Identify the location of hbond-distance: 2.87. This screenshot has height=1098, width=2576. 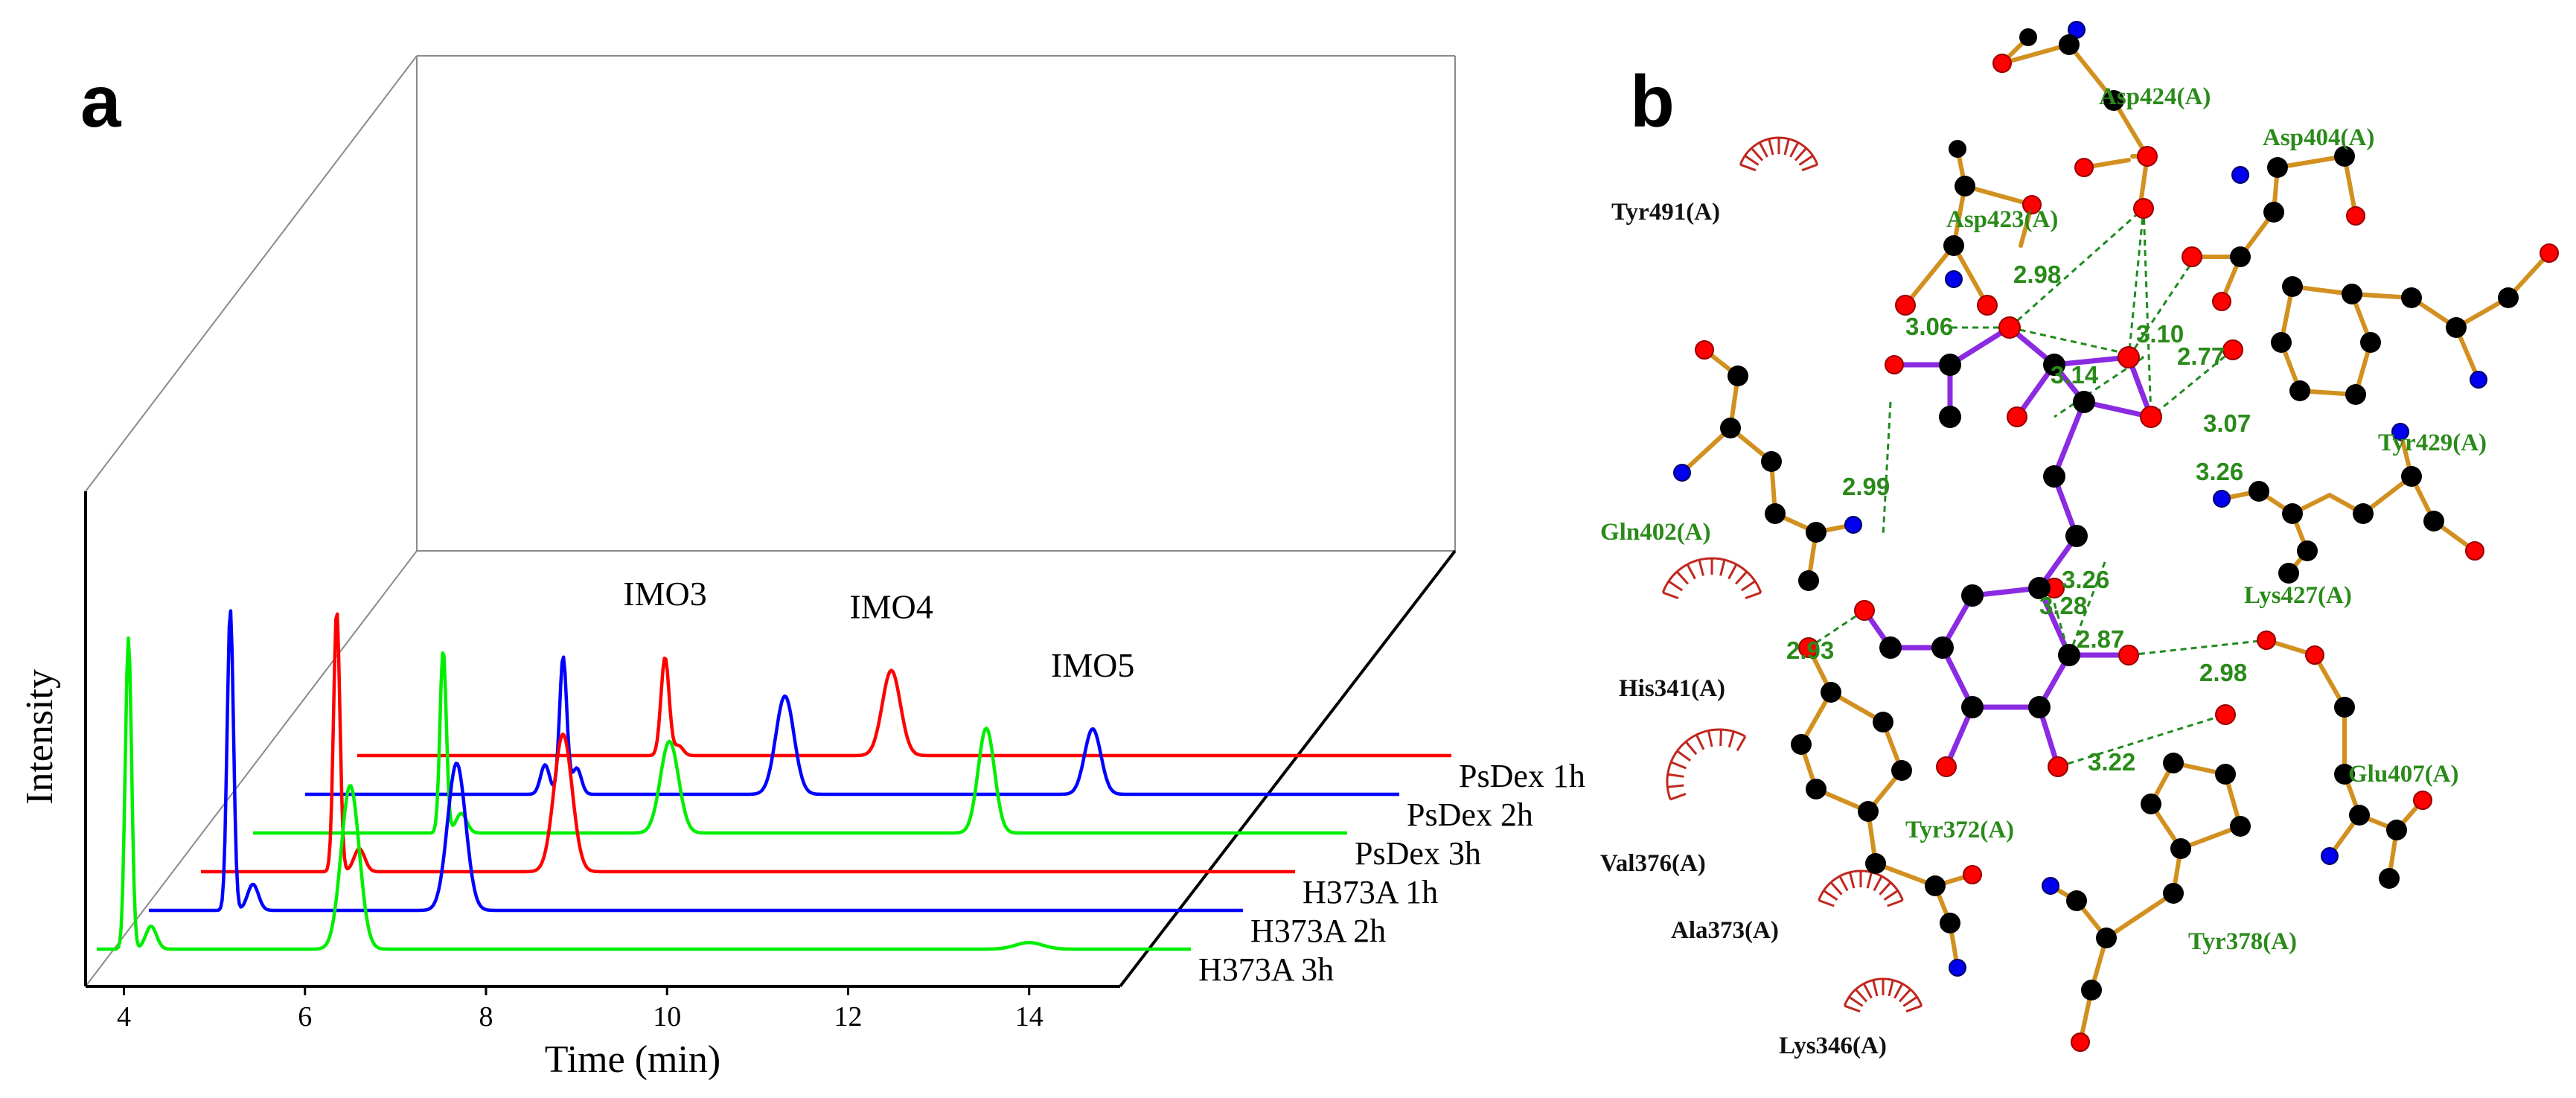
(2100, 639).